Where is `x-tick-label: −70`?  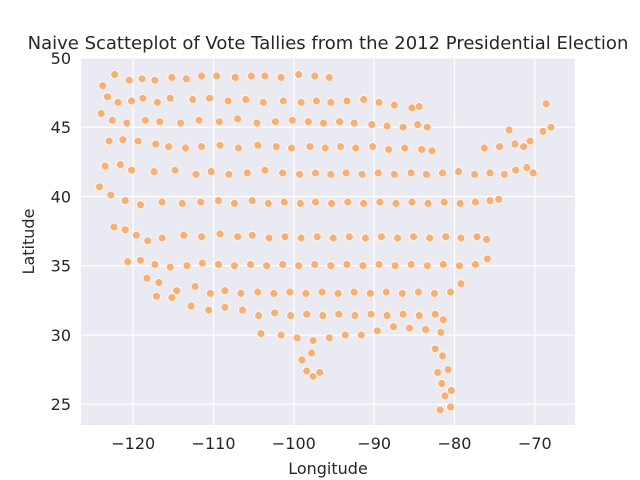 x-tick-label: −70 is located at coordinates (535, 443).